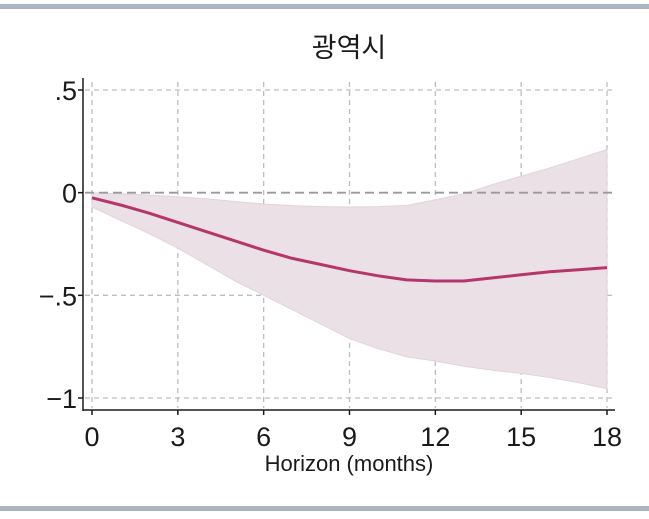  I want to click on x-tick-label: 9, so click(349, 437).